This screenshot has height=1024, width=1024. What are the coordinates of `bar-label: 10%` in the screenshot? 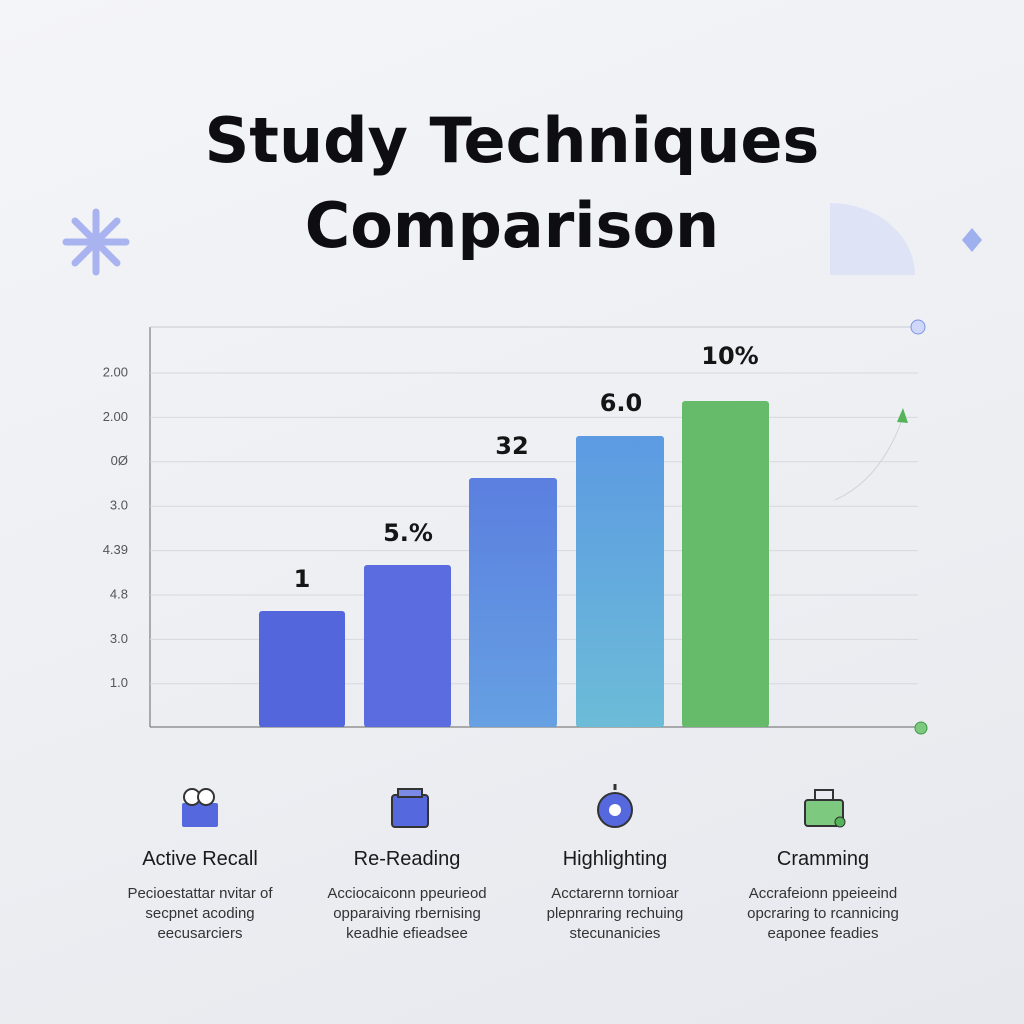 It's located at (729, 356).